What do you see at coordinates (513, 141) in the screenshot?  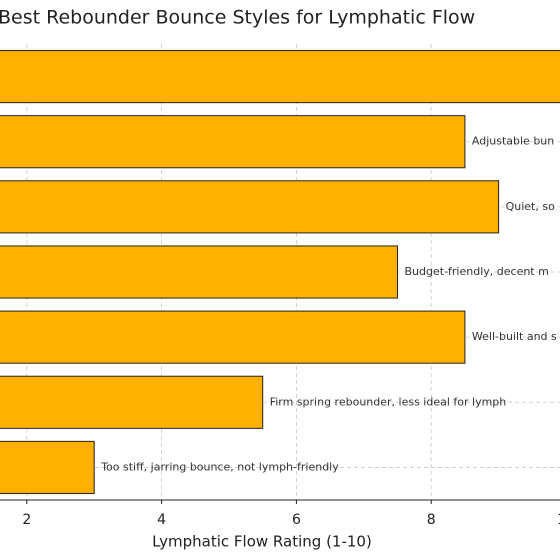 I see `annotation: Adjustable bun` at bounding box center [513, 141].